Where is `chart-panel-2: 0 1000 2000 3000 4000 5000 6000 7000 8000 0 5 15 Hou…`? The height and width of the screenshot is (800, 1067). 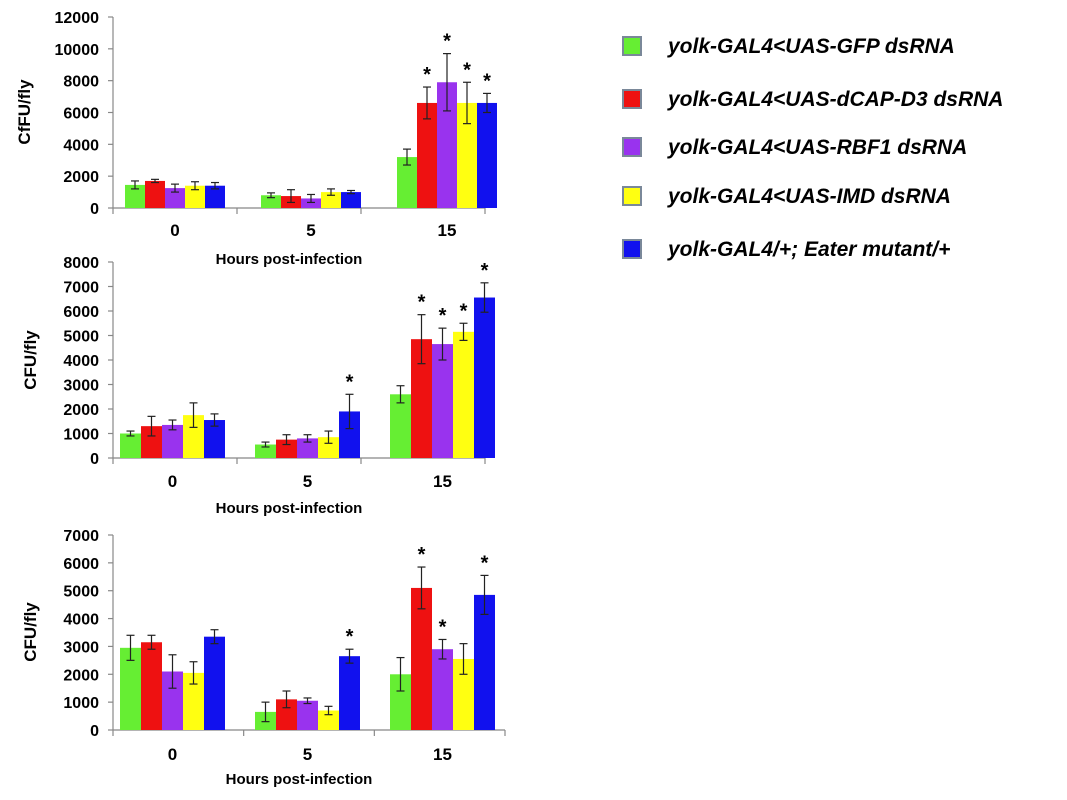
chart-panel-2: 0 1000 2000 3000 4000 5000 6000 7000 8000 0 5 15 Hou… is located at coordinates (258, 386).